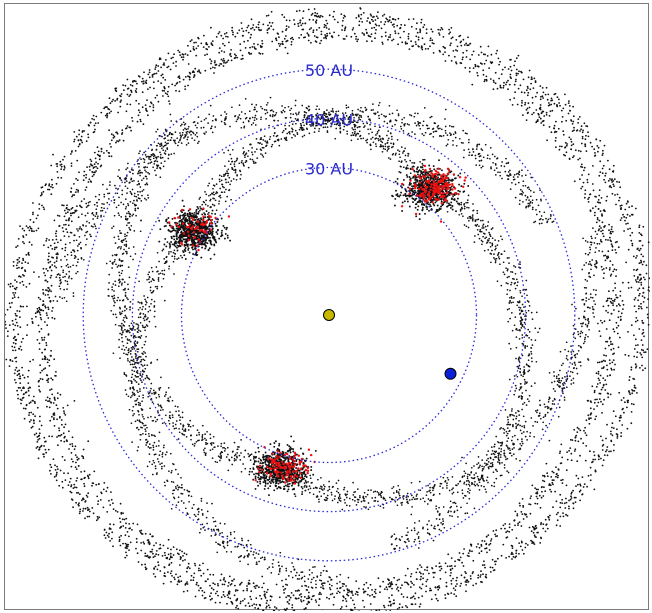 The image size is (652, 613). What do you see at coordinates (399, 607) in the screenshot?
I see `particle-point-2088` at bounding box center [399, 607].